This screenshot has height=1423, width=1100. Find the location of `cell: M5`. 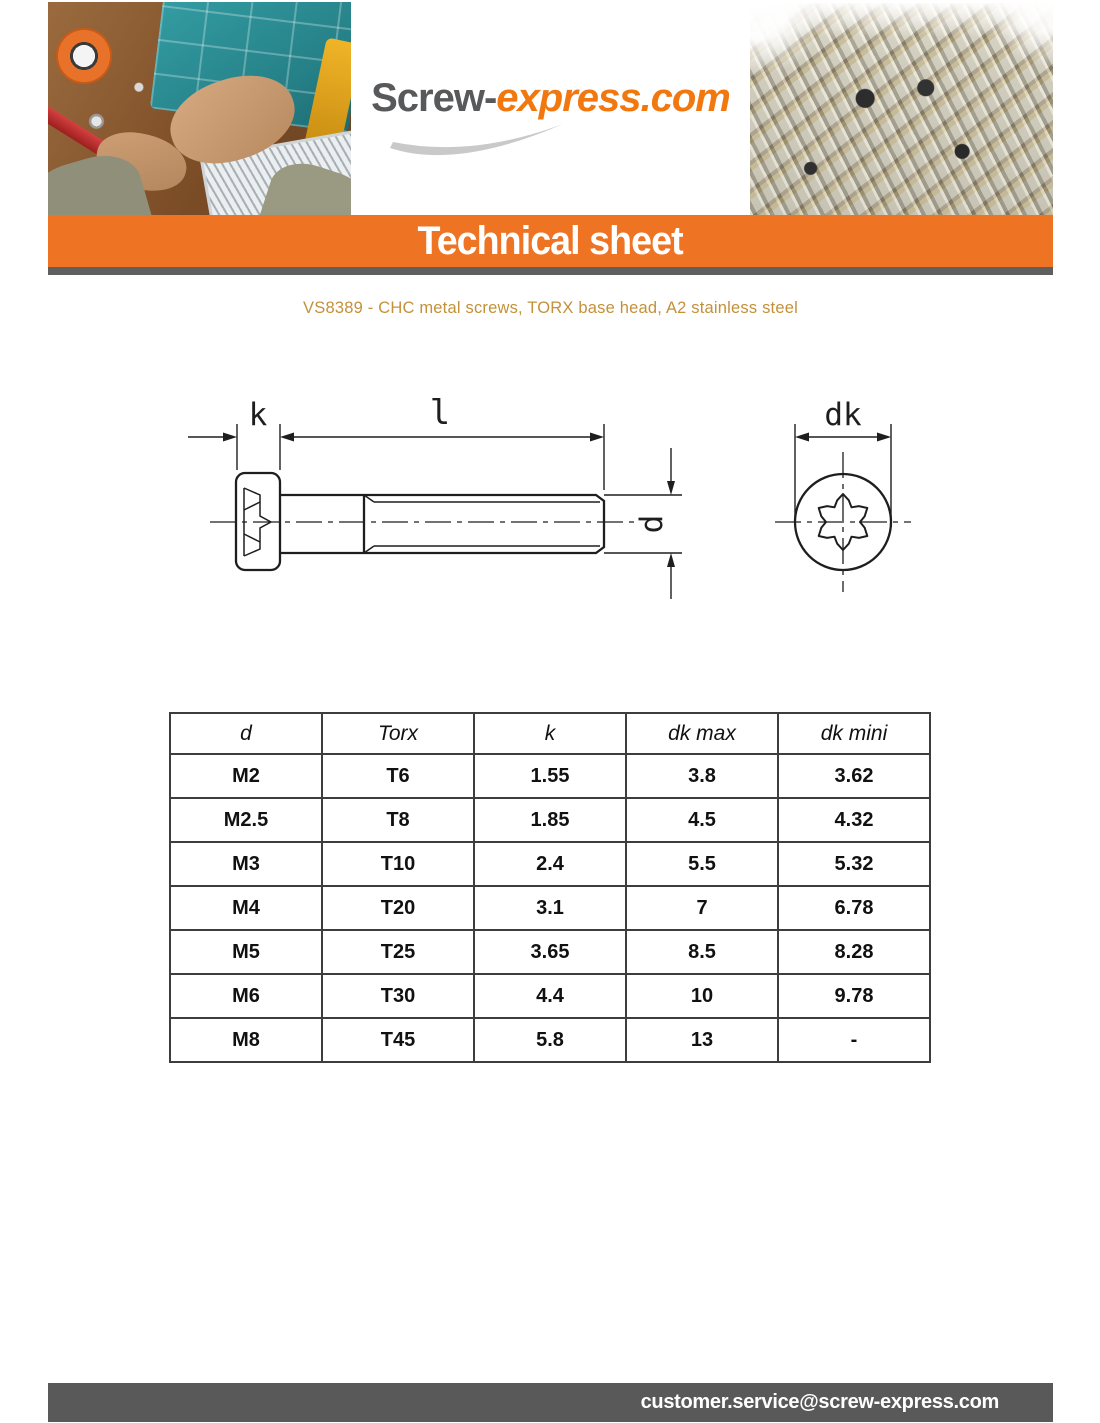

cell: M5 is located at coordinates (246, 952).